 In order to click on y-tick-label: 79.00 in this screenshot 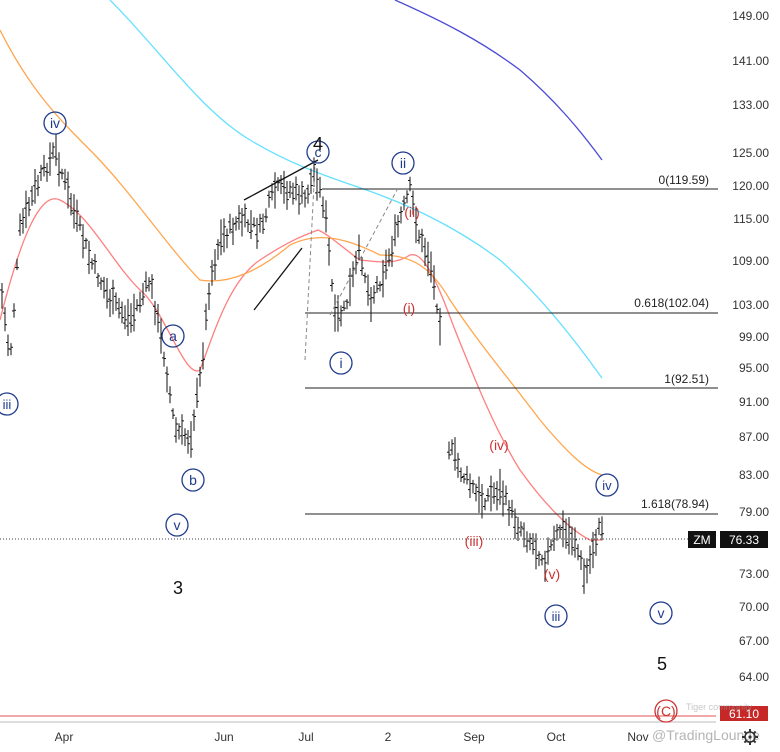, I will do `click(754, 512)`.